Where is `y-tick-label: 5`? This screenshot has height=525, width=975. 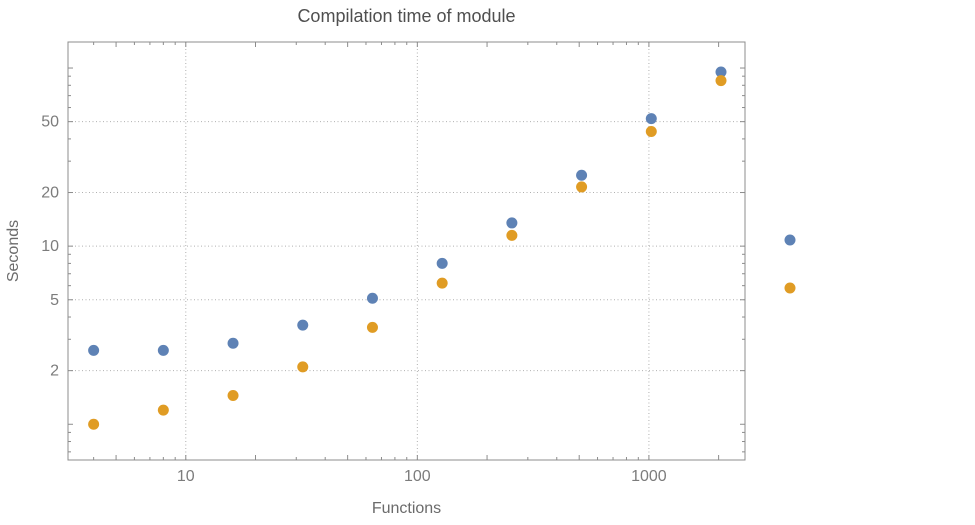 y-tick-label: 5 is located at coordinates (54, 300).